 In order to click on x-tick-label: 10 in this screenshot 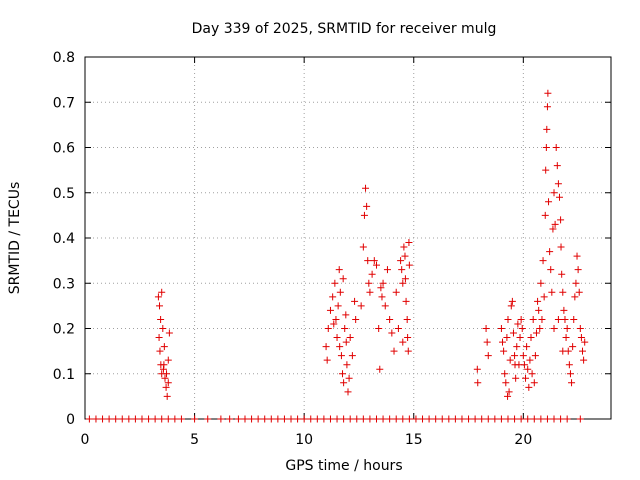, I will do `click(304, 440)`.